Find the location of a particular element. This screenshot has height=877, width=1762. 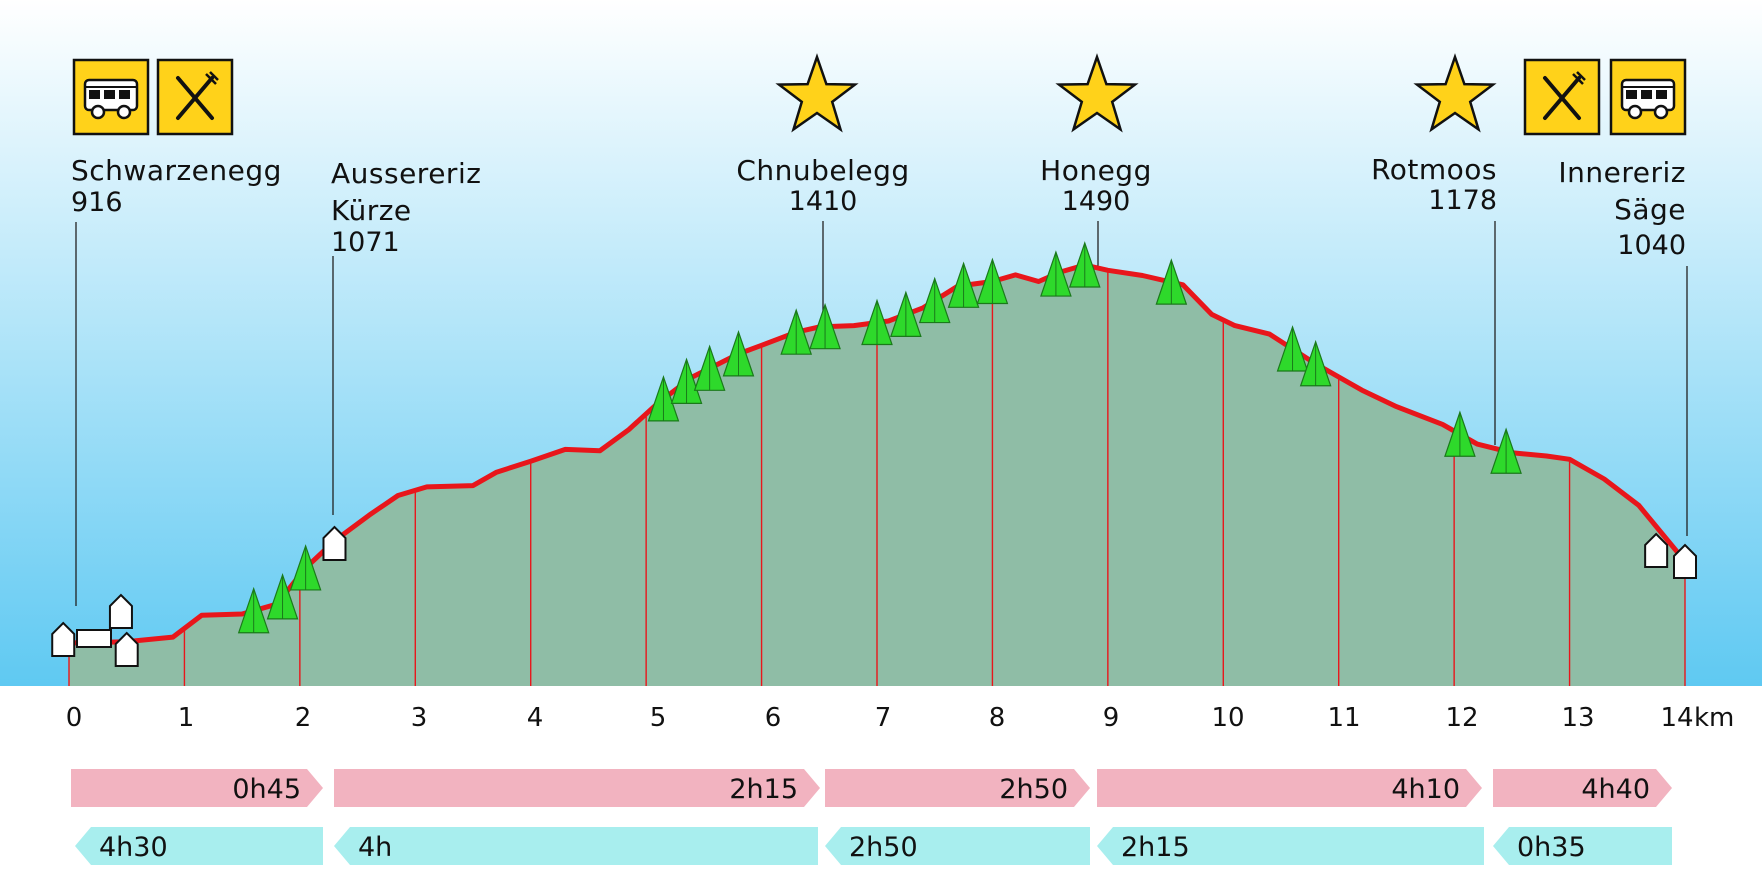

km-tick-label: 1 is located at coordinates (186, 718).